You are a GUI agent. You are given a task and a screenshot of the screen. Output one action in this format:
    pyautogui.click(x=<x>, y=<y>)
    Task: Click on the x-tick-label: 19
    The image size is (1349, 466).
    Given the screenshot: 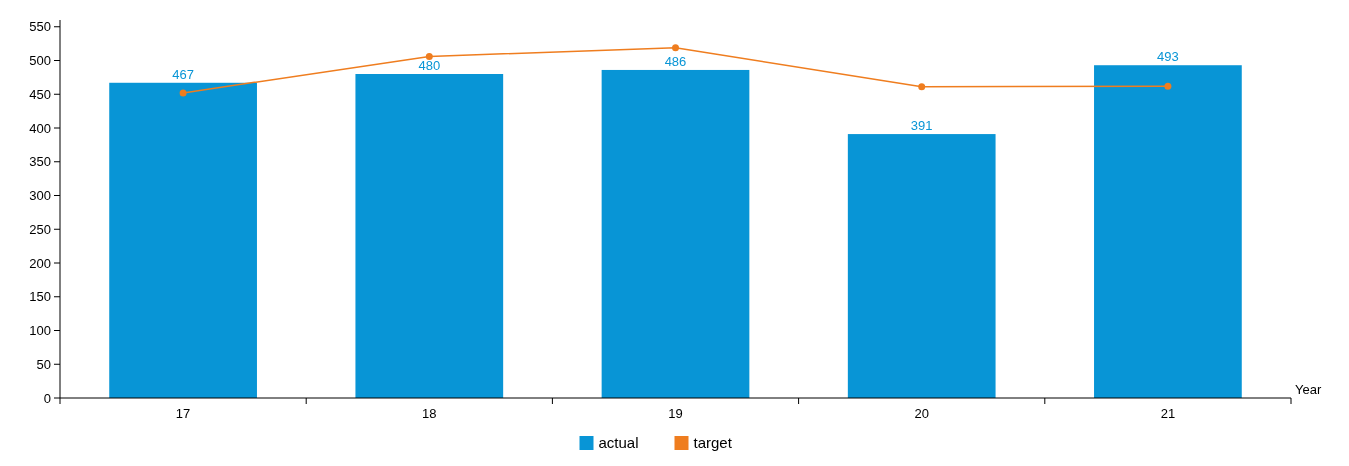 What is the action you would take?
    pyautogui.click(x=675, y=413)
    